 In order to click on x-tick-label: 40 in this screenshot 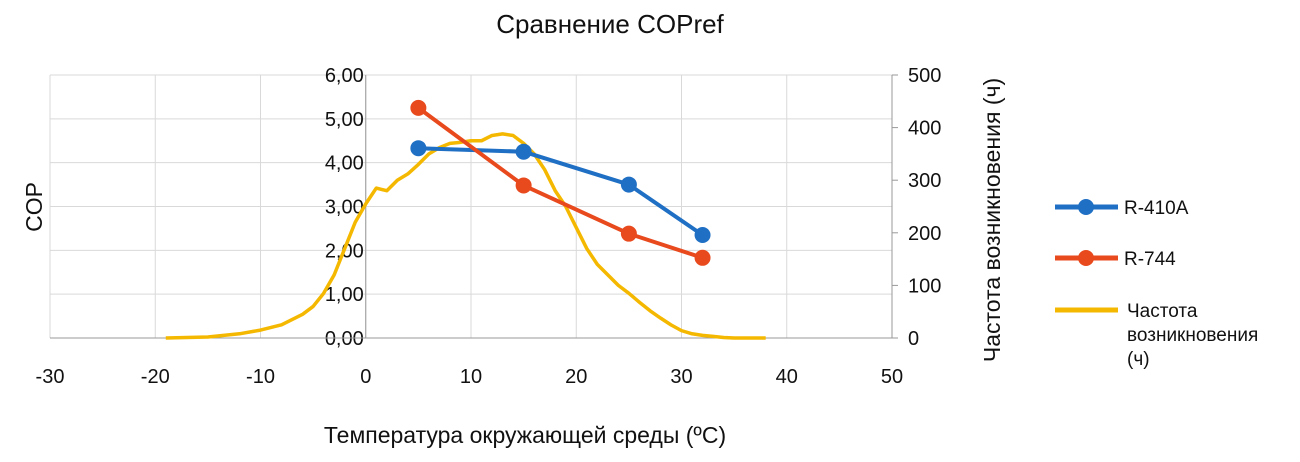, I will do `click(787, 377)`.